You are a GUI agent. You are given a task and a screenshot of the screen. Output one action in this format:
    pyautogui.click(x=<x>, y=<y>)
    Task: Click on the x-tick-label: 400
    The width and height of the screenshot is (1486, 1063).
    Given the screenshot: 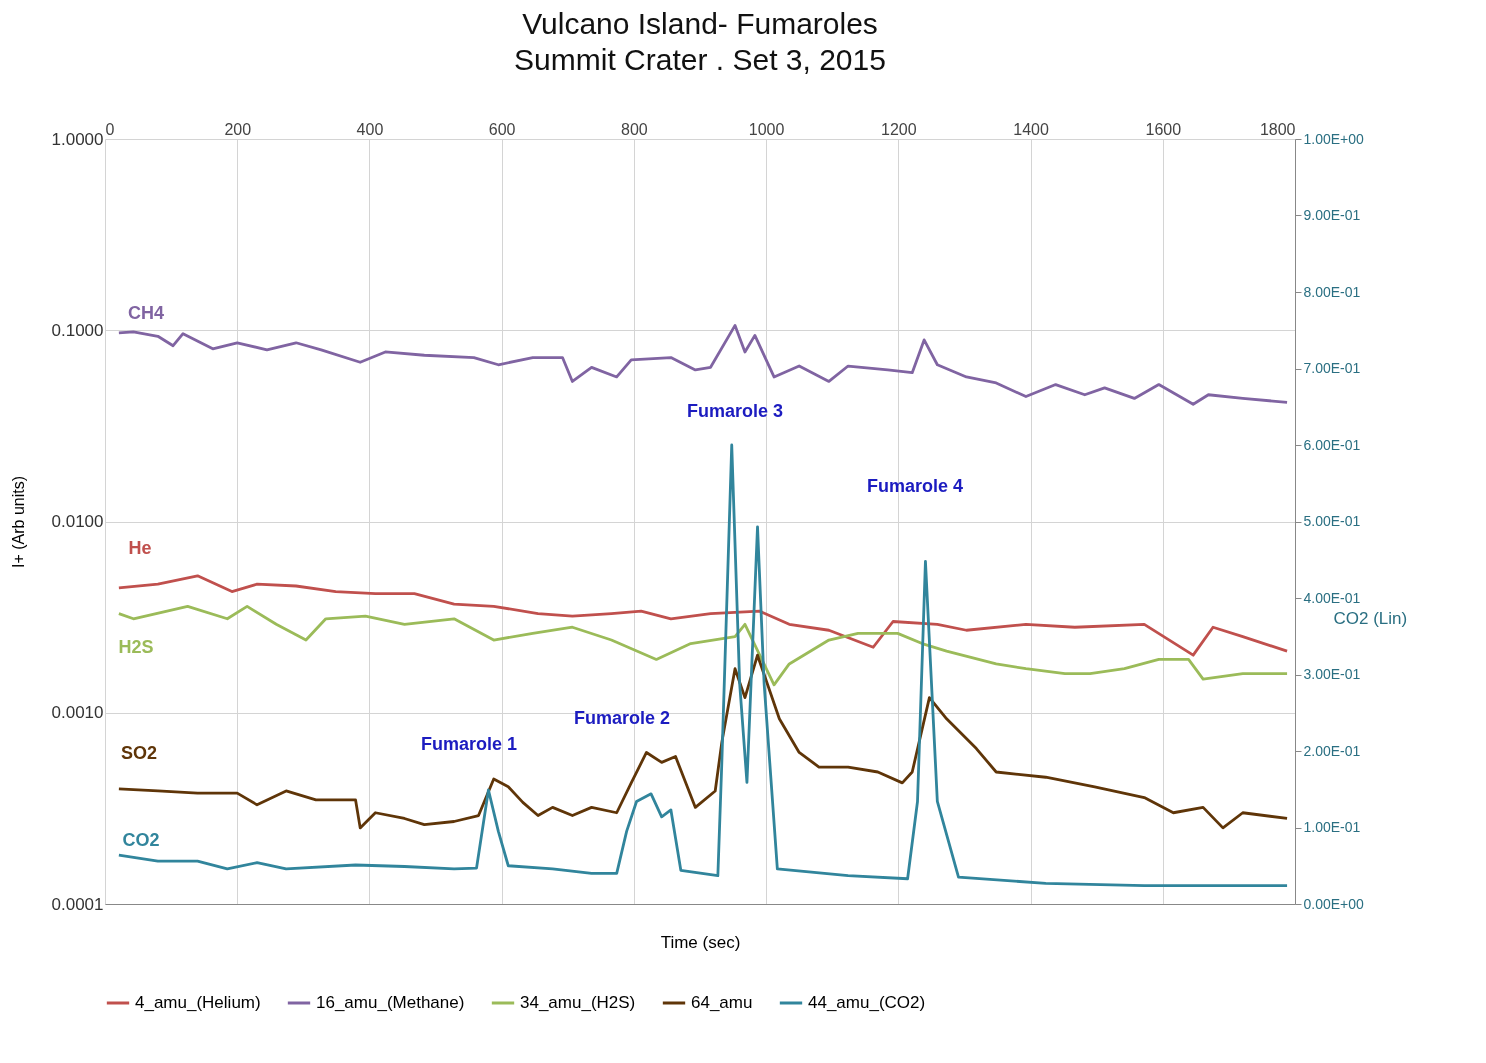 What is the action you would take?
    pyautogui.click(x=370, y=129)
    